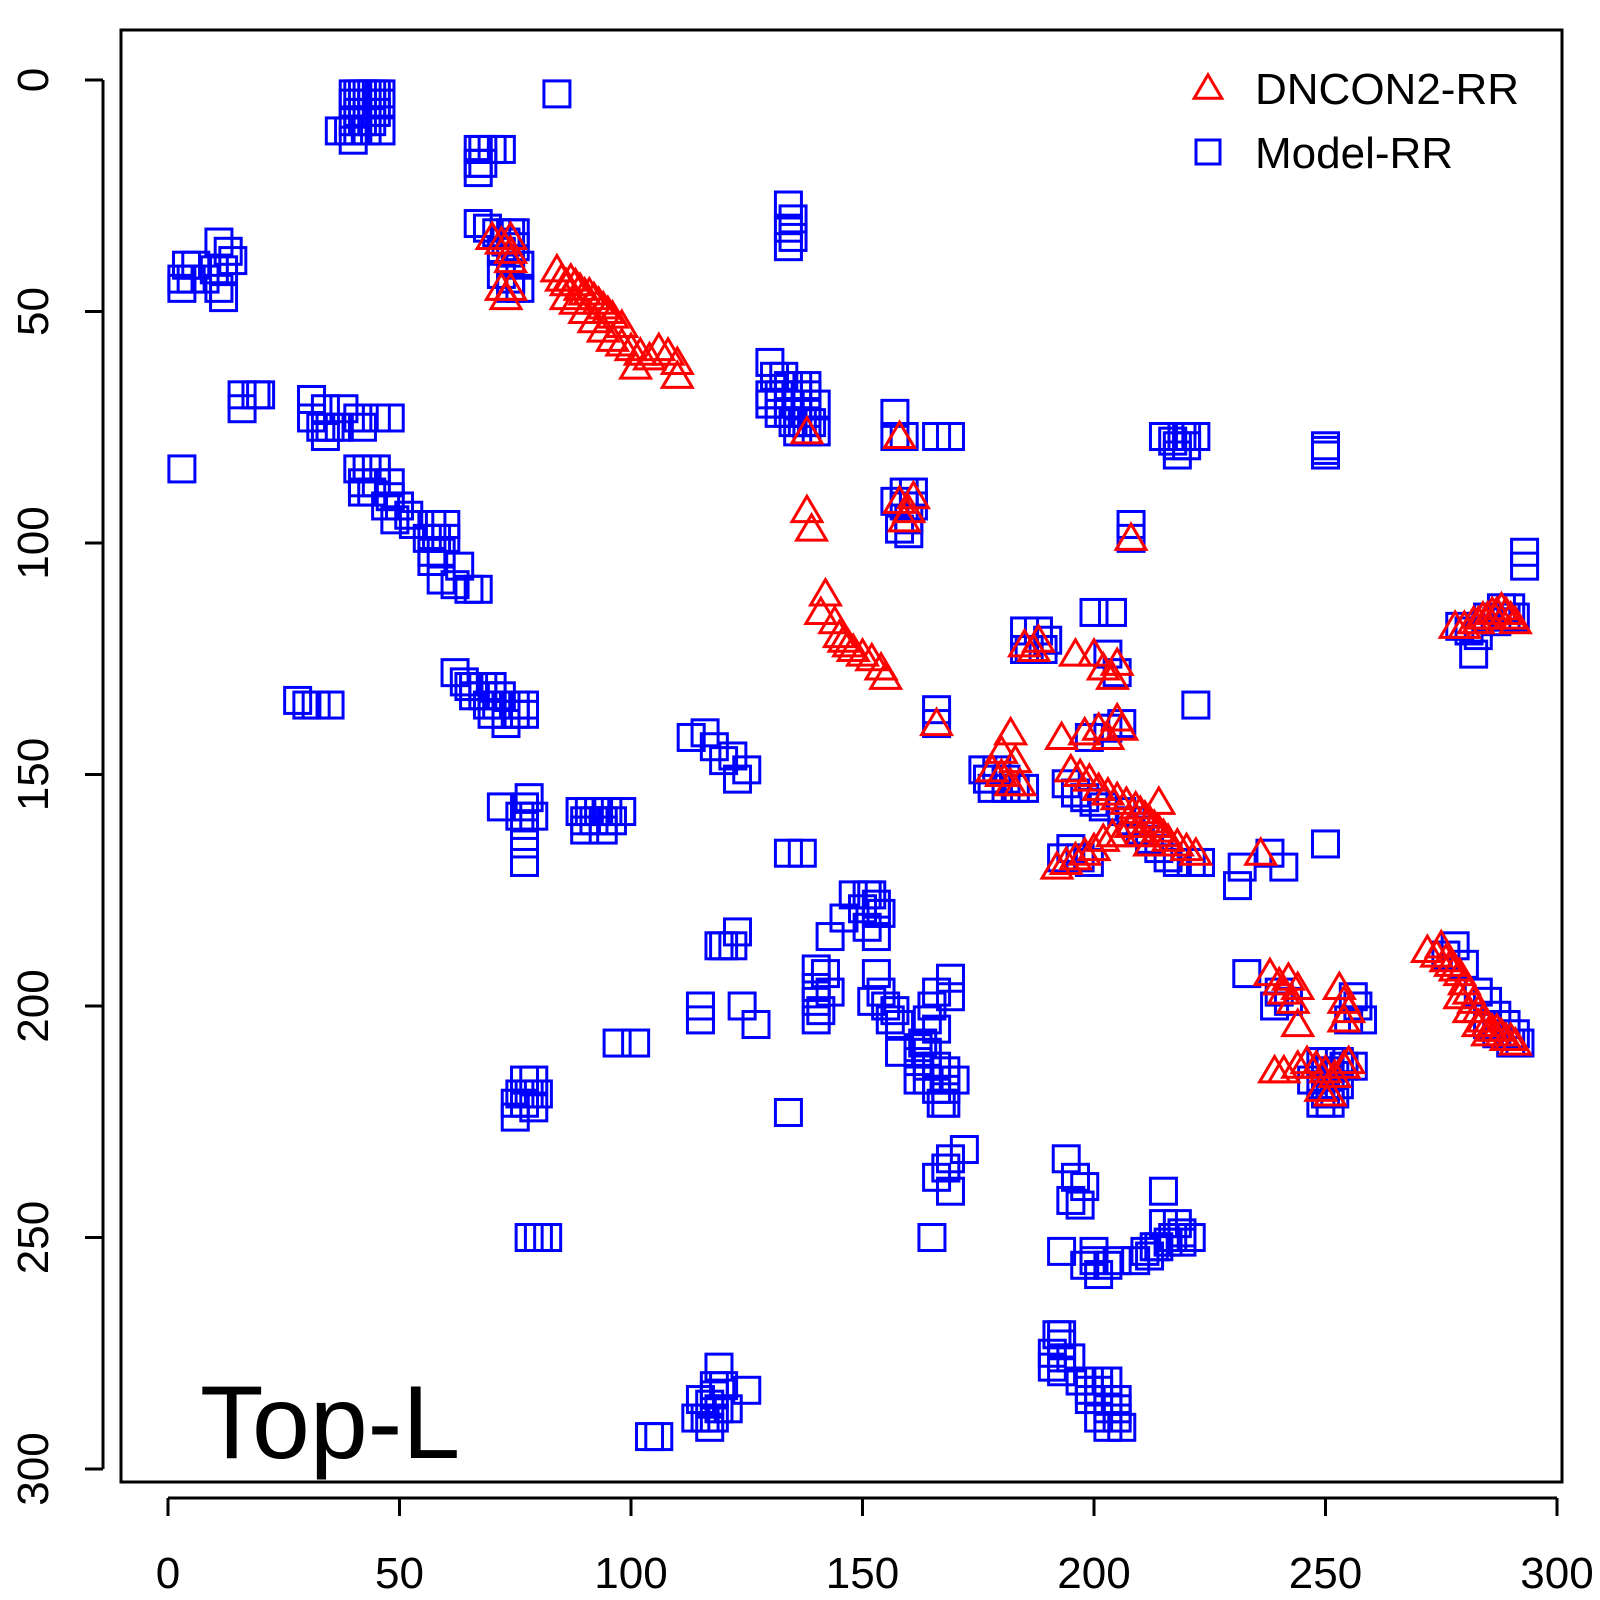  Describe the element at coordinates (33, 80) in the screenshot. I see `y-tick-label: 0` at that location.